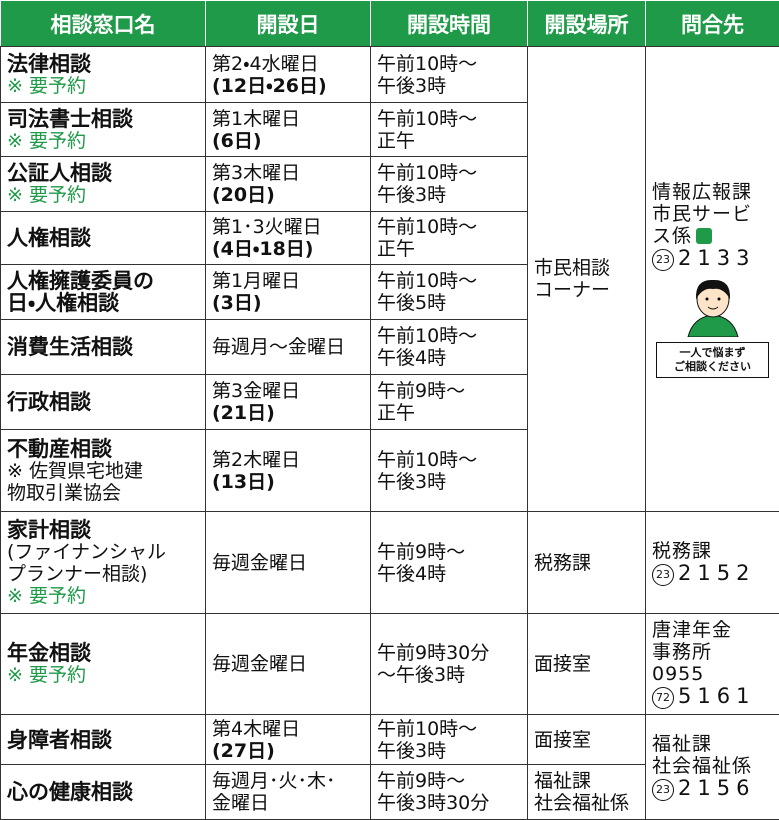 The height and width of the screenshot is (820, 779). I want to click on consult-name: 行政相談, so click(103, 402).